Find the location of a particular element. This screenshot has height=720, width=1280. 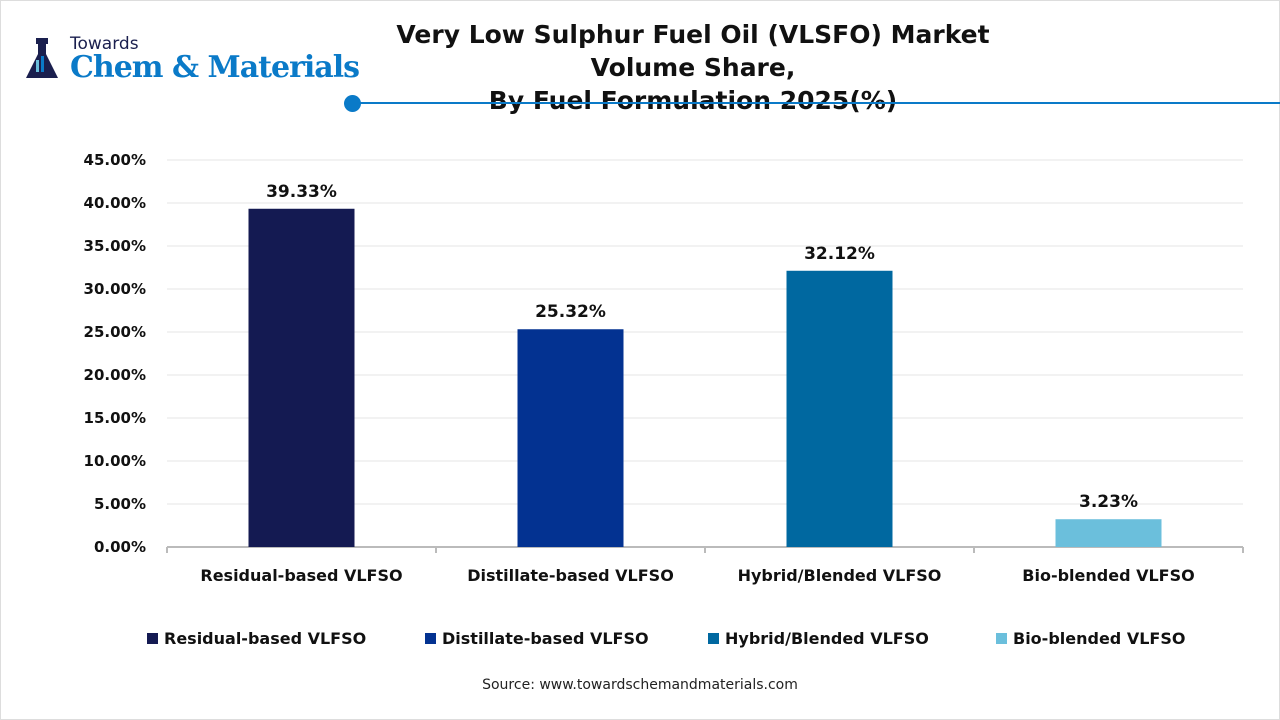

y-tick-label: 20.00% is located at coordinates (115, 375).